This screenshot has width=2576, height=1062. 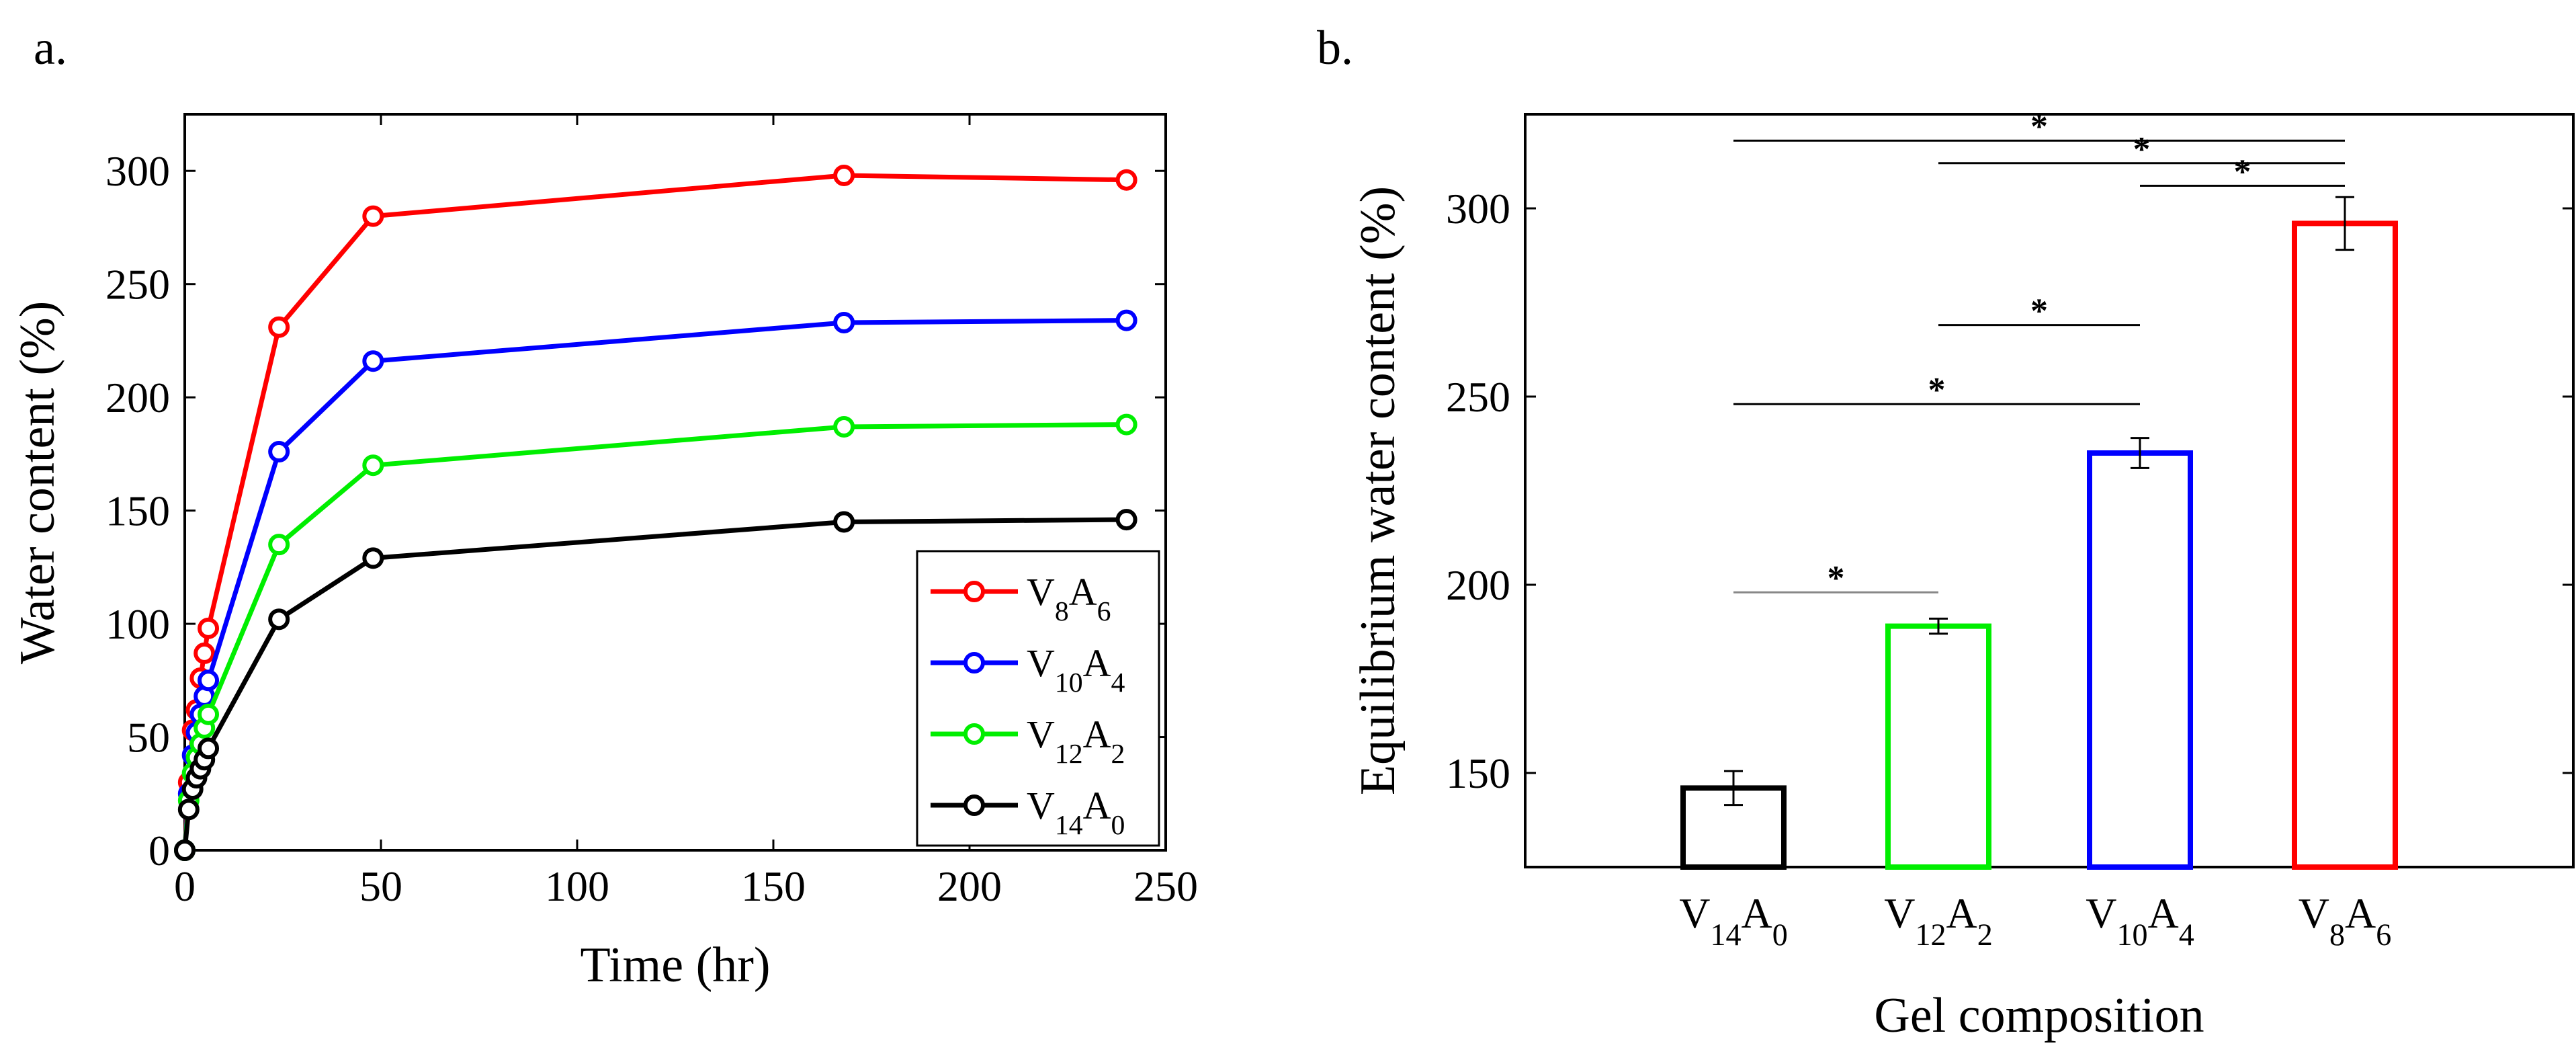 I want to click on legend-marker-V8A6, so click(x=974, y=591).